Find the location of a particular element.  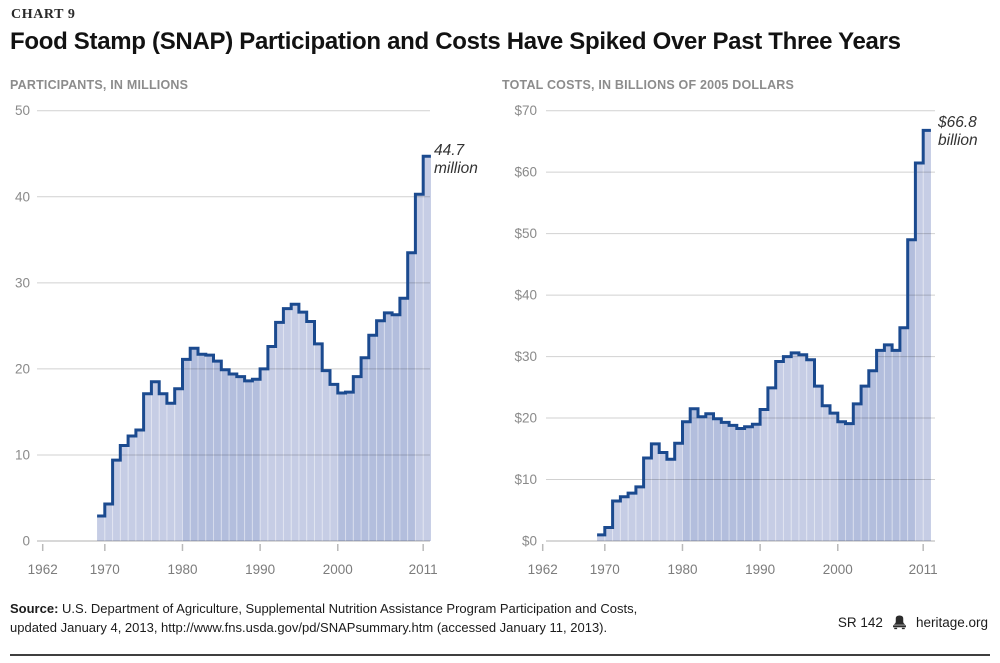

svg-text: 50 is located at coordinates (22, 110).